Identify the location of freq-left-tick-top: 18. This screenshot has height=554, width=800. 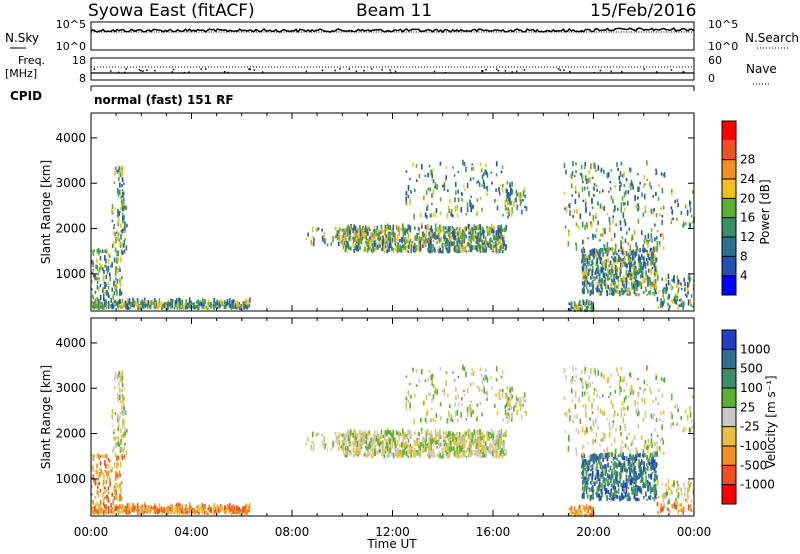
(79, 60).